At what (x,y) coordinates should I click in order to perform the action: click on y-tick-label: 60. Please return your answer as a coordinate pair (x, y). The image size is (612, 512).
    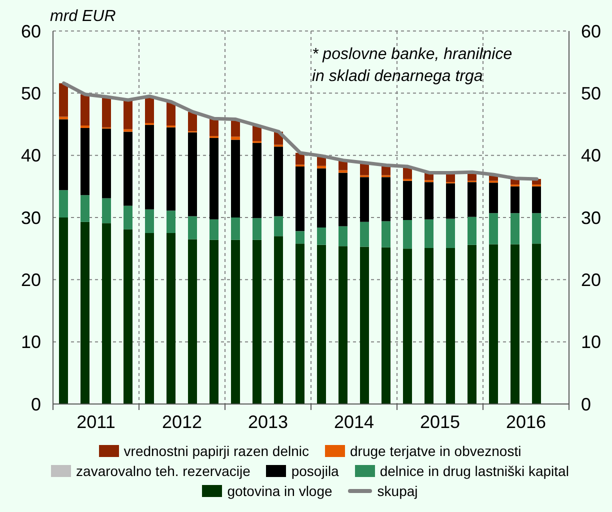
    Looking at the image, I should click on (30, 31).